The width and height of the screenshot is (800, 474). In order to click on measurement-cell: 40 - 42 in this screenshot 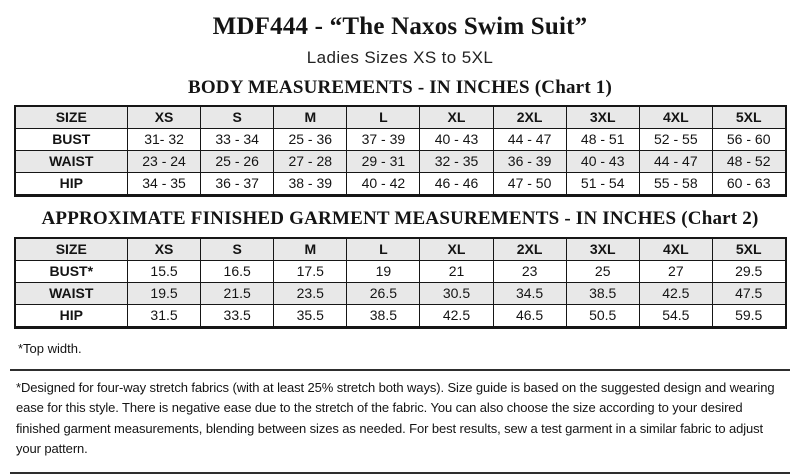, I will do `click(383, 184)`.